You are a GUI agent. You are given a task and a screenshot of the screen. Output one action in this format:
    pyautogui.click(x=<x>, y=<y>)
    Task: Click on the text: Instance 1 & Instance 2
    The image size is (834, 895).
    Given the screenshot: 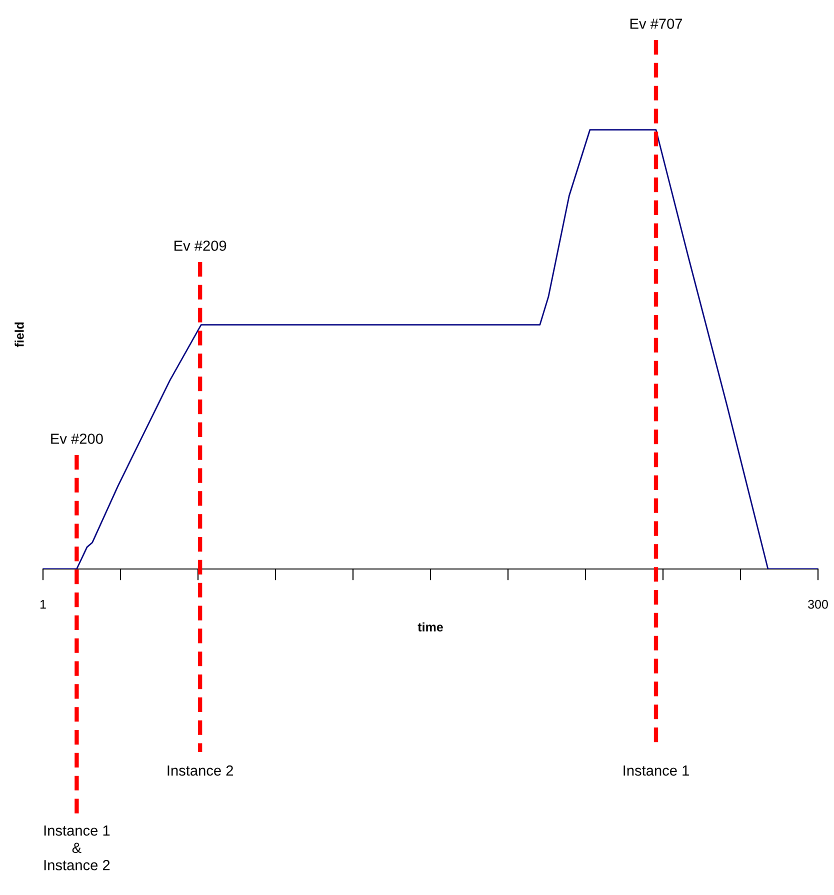 What is the action you would take?
    pyautogui.click(x=77, y=848)
    